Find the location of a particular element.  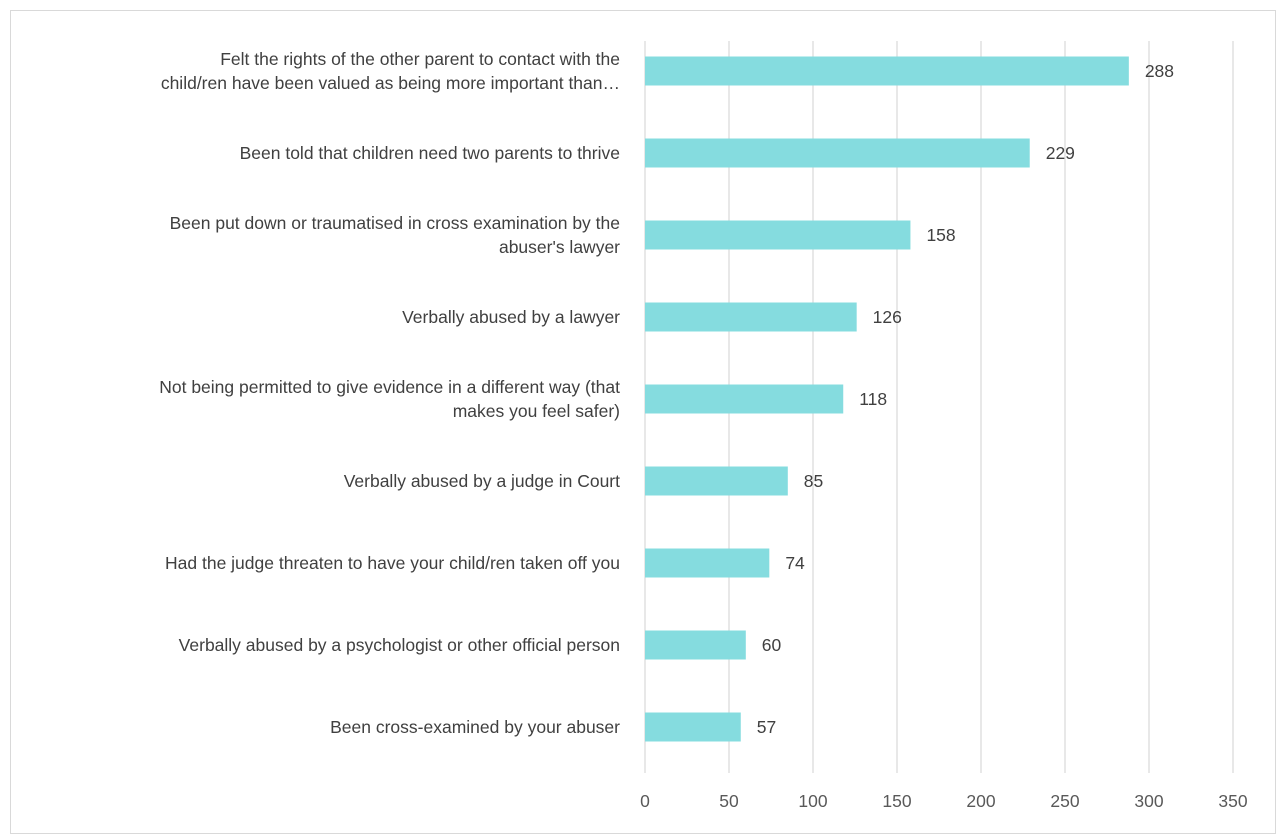

category-label: makes you feel safer) is located at coordinates (536, 411).